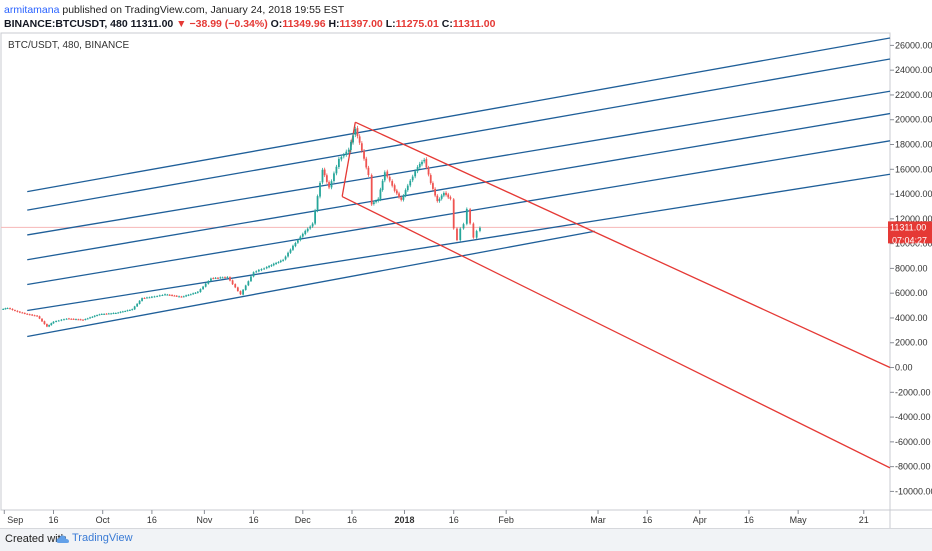 This screenshot has width=932, height=551. Describe the element at coordinates (68, 45) in the screenshot. I see `chart-symbol-label: BTC/USDT, 480, BINANCE` at that location.